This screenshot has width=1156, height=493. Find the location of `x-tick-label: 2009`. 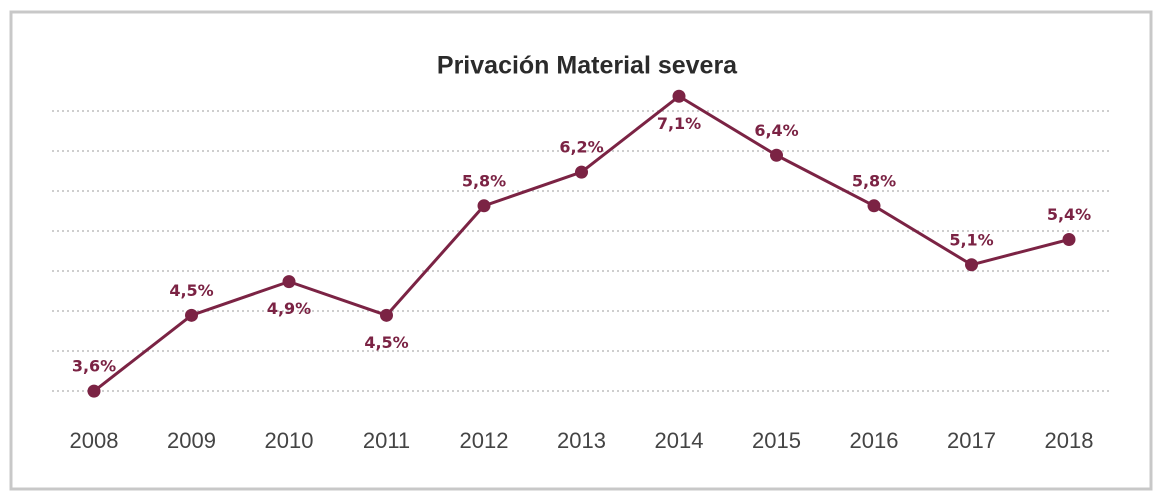

x-tick-label: 2009 is located at coordinates (191, 440).